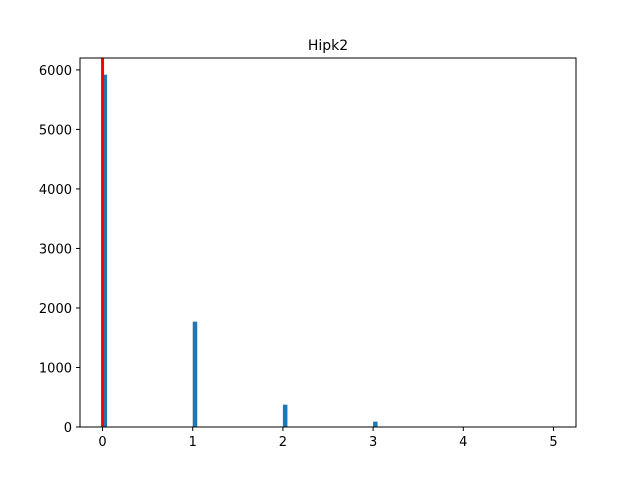  What do you see at coordinates (553, 442) in the screenshot?
I see `x-tick-label-5: 5` at bounding box center [553, 442].